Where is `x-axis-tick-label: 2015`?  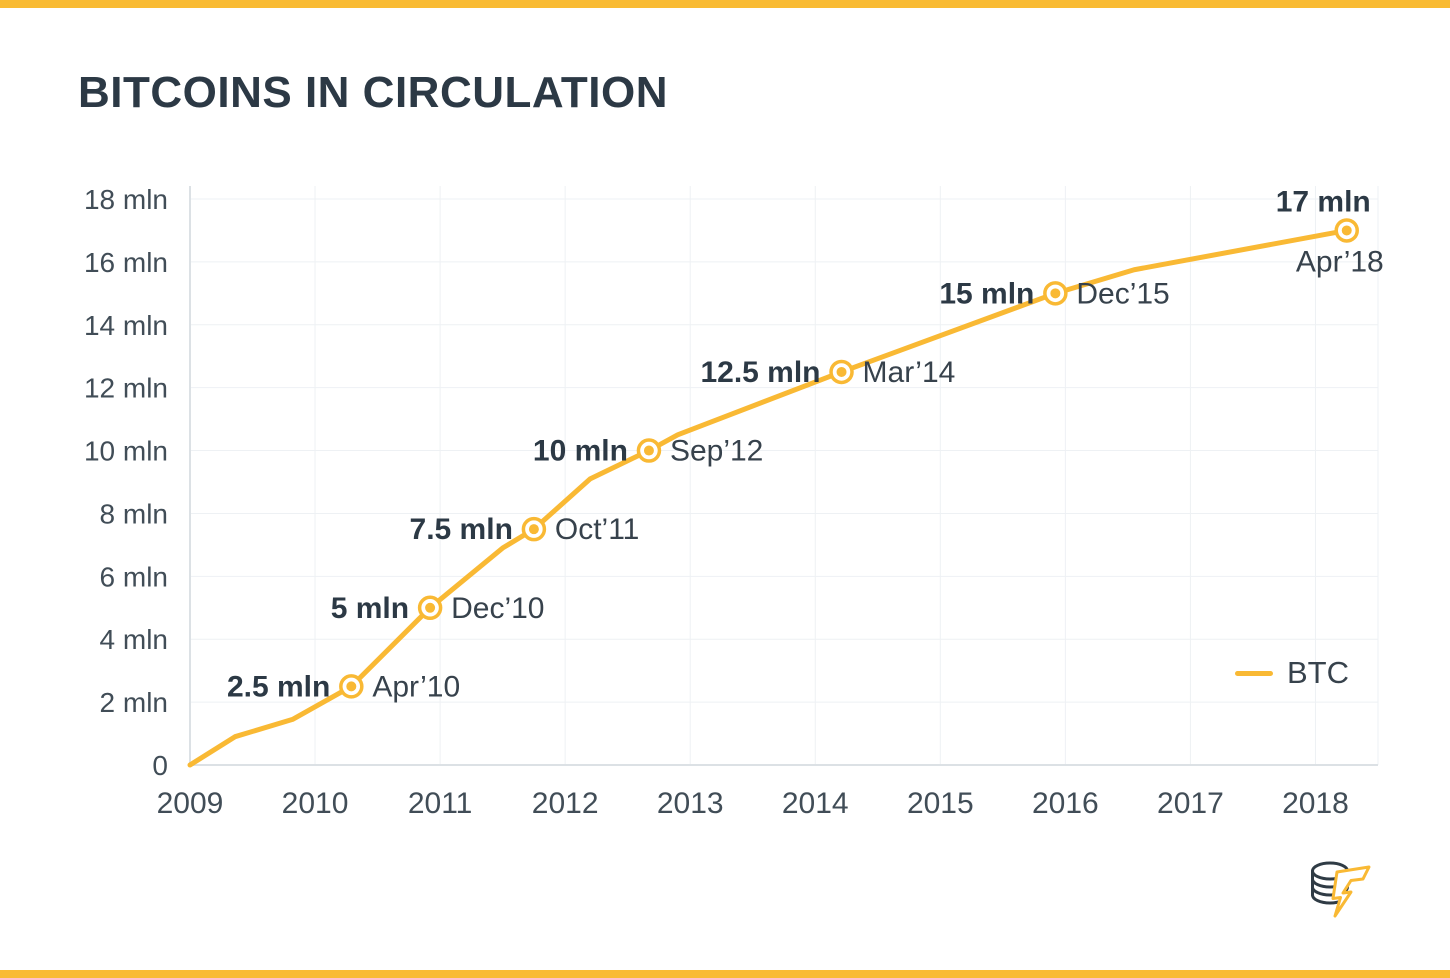 x-axis-tick-label: 2015 is located at coordinates (940, 803).